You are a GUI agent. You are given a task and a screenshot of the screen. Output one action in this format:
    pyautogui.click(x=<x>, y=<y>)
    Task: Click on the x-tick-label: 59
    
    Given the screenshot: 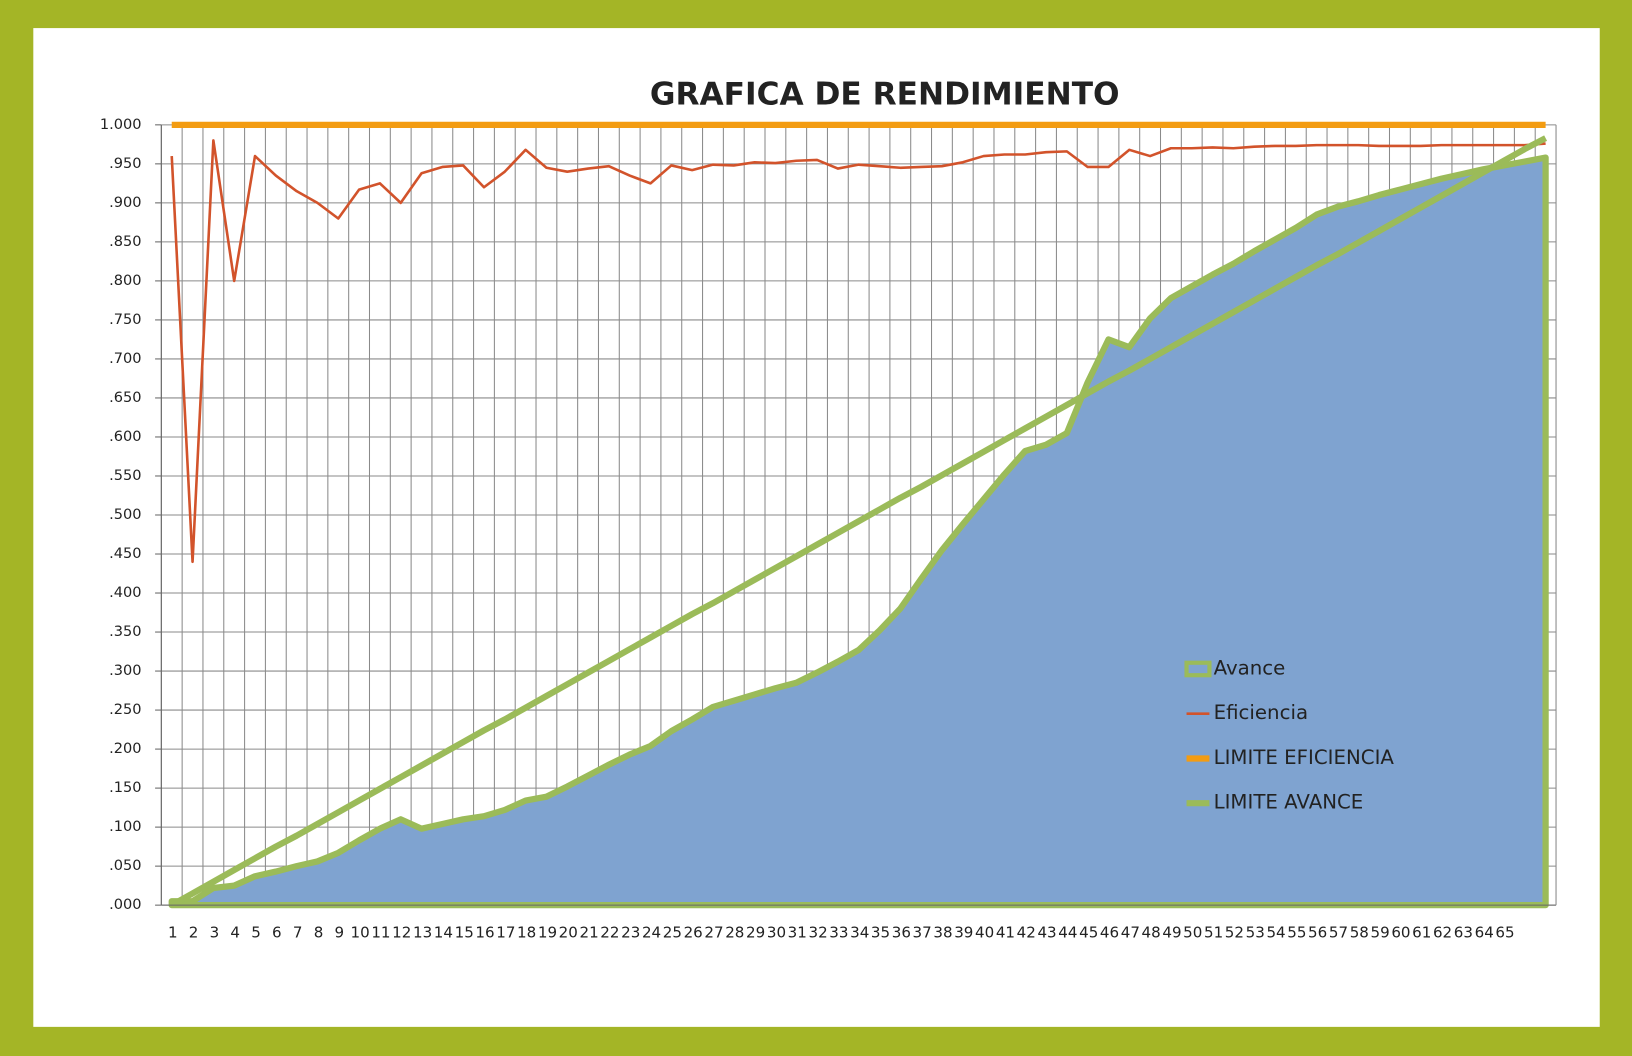 What is the action you would take?
    pyautogui.click(x=1380, y=933)
    